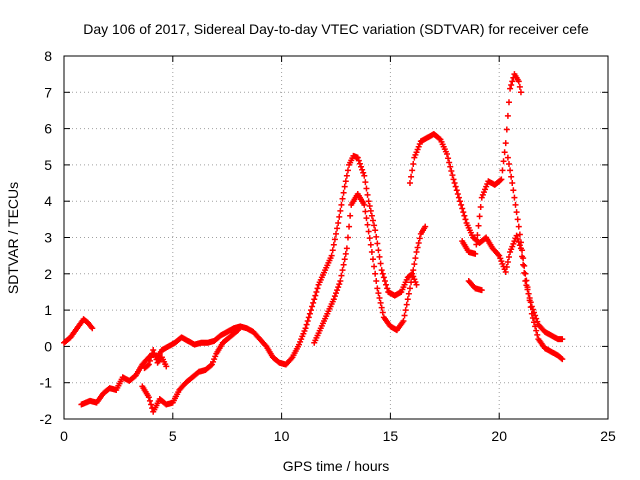  What do you see at coordinates (190, 371) in the screenshot?
I see `series-segment-c` at bounding box center [190, 371].